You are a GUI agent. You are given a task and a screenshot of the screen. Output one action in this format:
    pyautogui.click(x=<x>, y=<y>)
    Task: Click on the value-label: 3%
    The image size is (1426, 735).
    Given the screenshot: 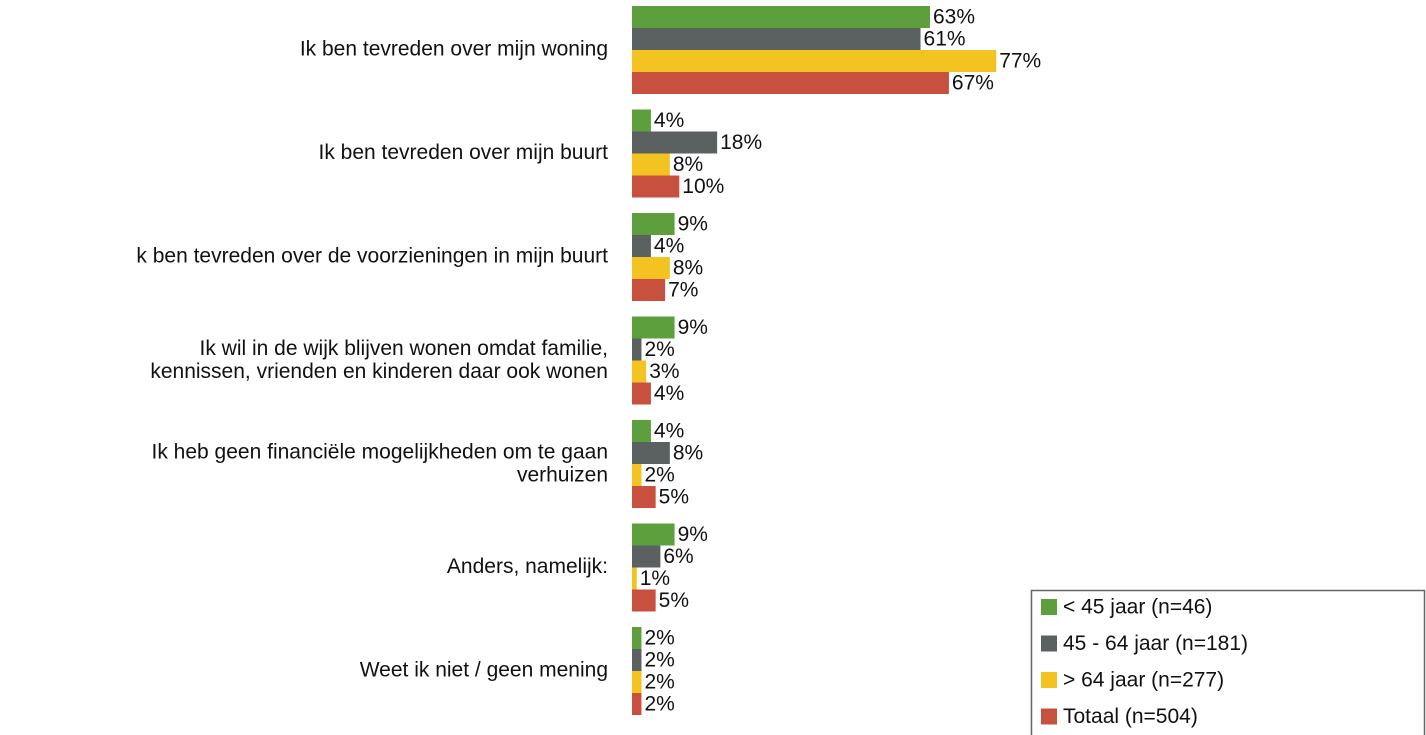 What is the action you would take?
    pyautogui.click(x=664, y=371)
    